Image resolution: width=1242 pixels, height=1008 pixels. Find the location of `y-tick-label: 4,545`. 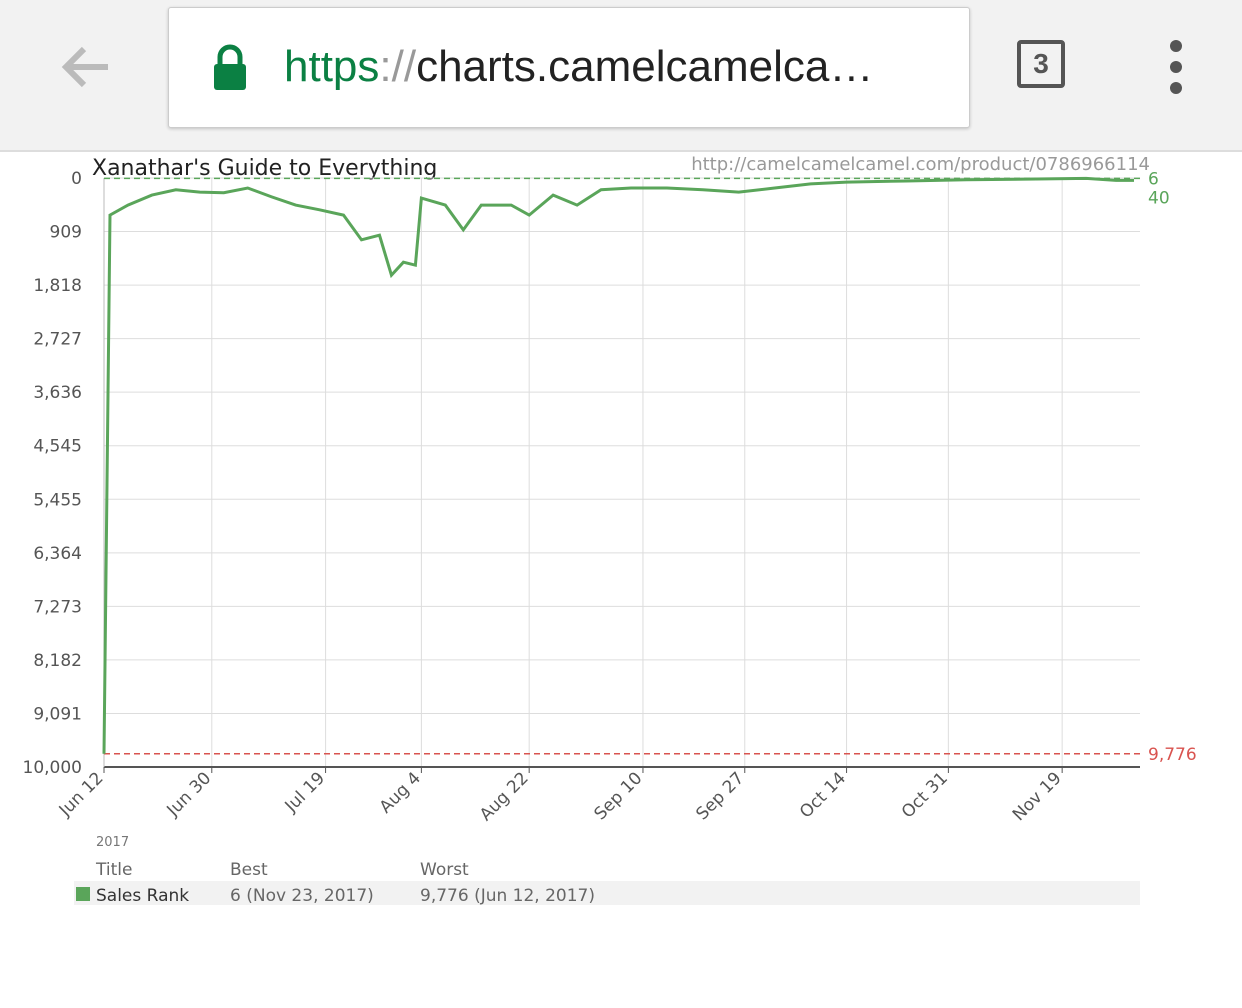

y-tick-label: 4,545 is located at coordinates (57, 447).